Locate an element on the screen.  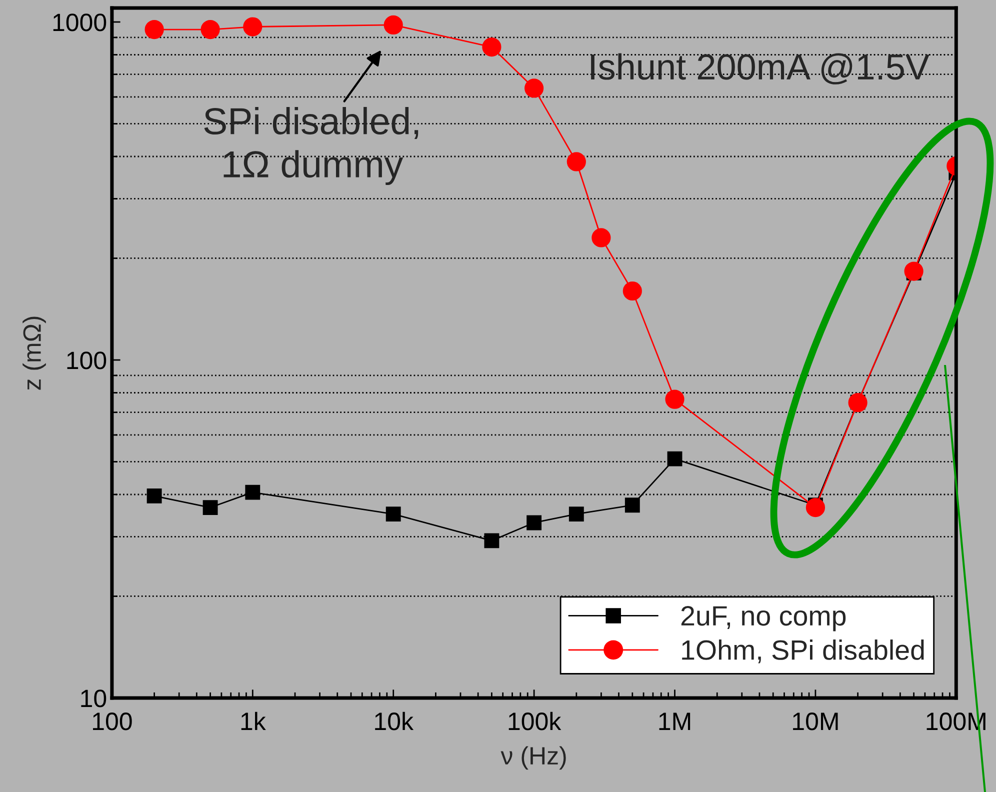
x-tick-label: 100k is located at coordinates (535, 721).